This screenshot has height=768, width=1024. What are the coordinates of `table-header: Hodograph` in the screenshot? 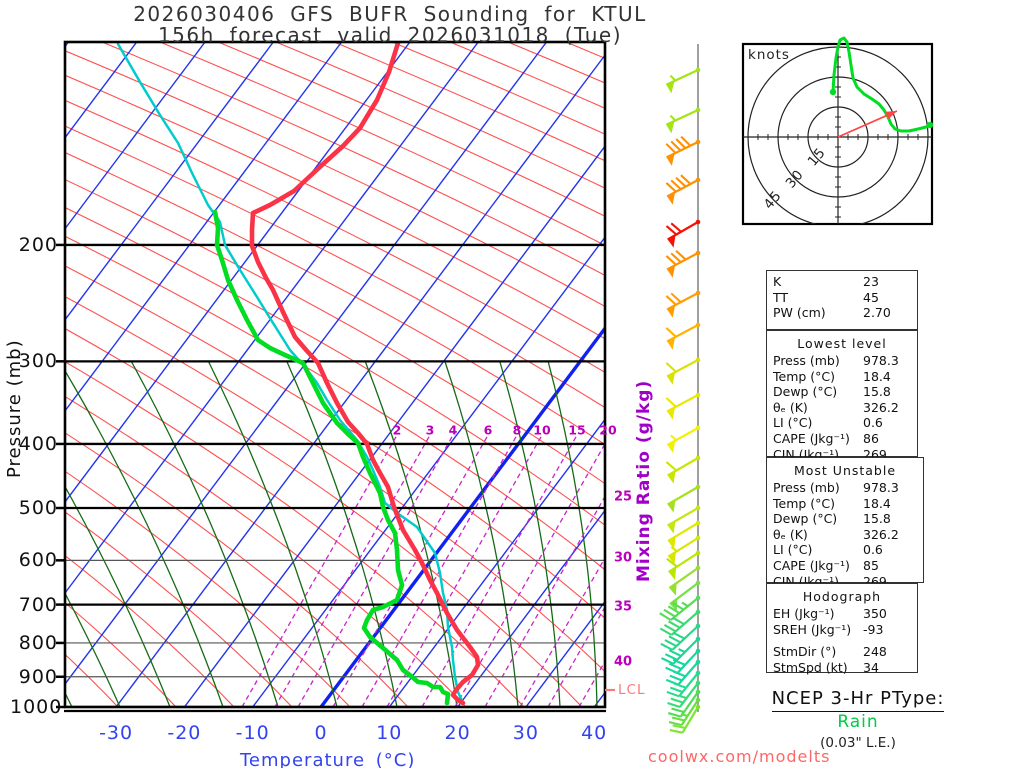 It's located at (842, 596).